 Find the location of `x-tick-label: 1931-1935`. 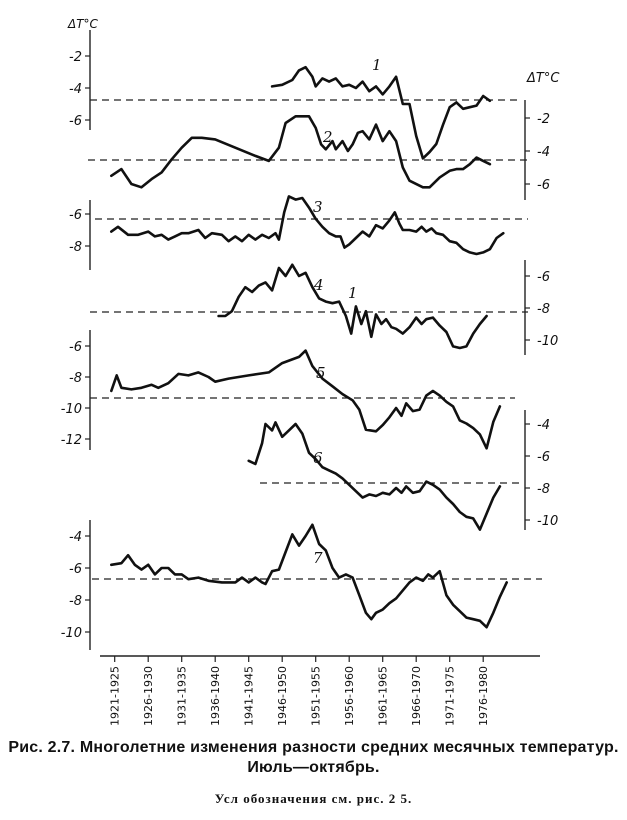

x-tick-label: 1931-1935 is located at coordinates (182, 696).